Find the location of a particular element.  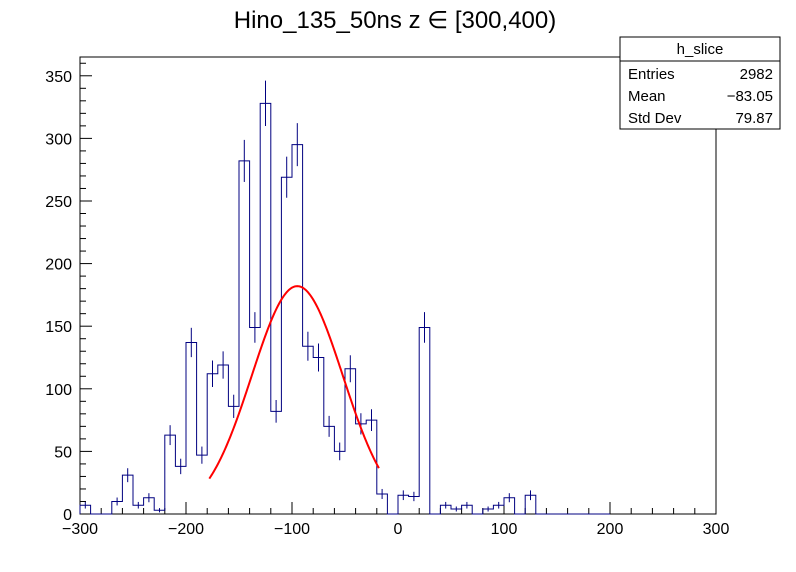

y-tick-label: 300 is located at coordinates (58, 139).